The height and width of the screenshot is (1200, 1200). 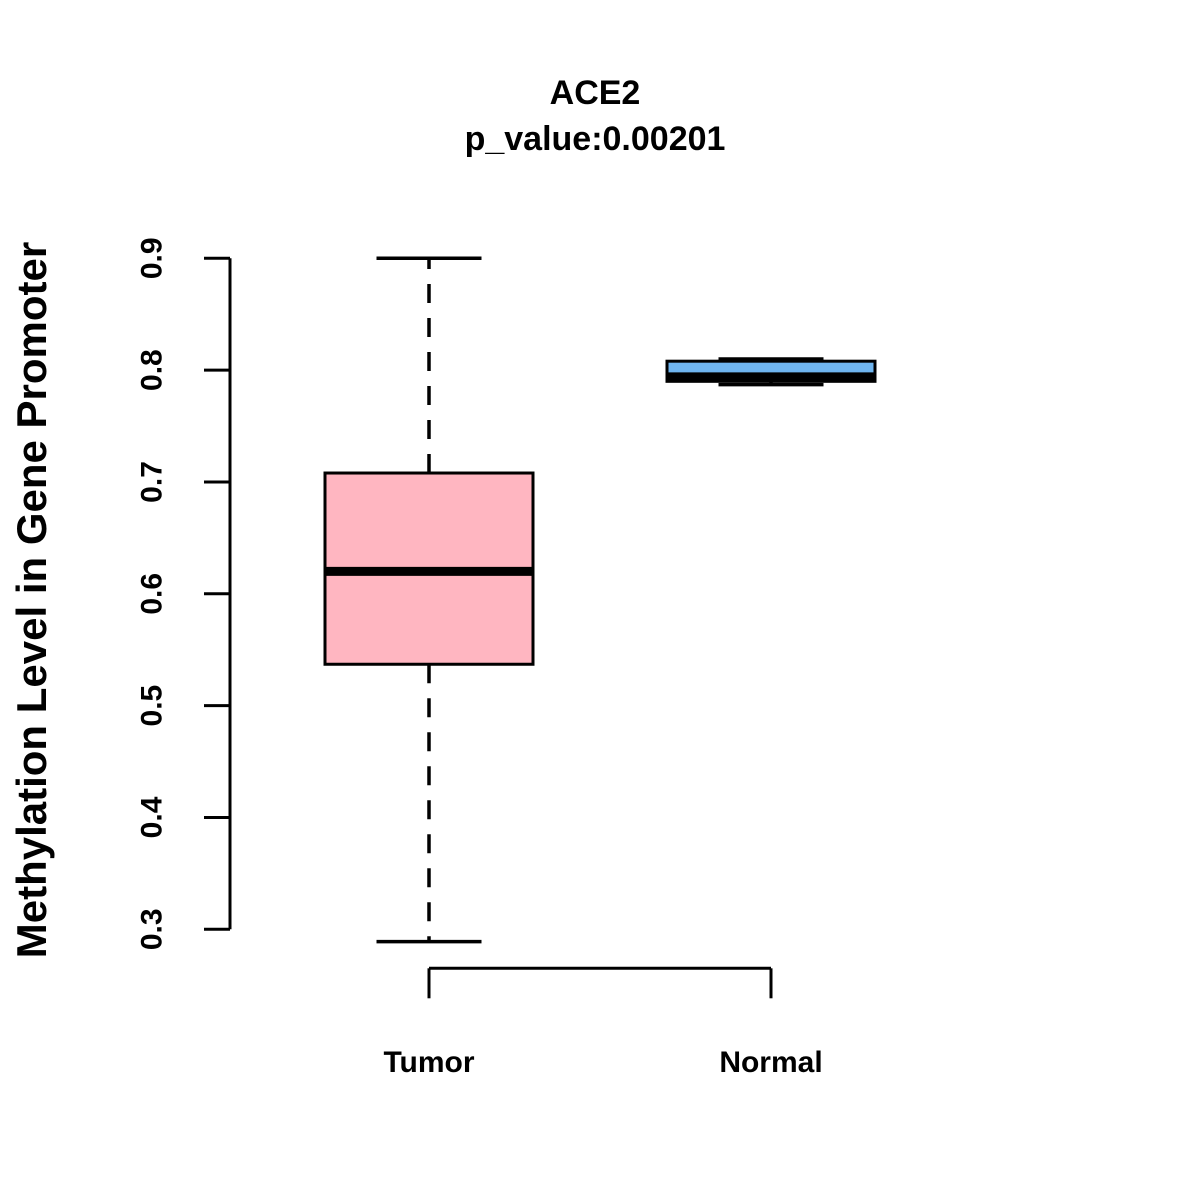 I want to click on y-tick-label: 0.4, so click(x=152, y=817).